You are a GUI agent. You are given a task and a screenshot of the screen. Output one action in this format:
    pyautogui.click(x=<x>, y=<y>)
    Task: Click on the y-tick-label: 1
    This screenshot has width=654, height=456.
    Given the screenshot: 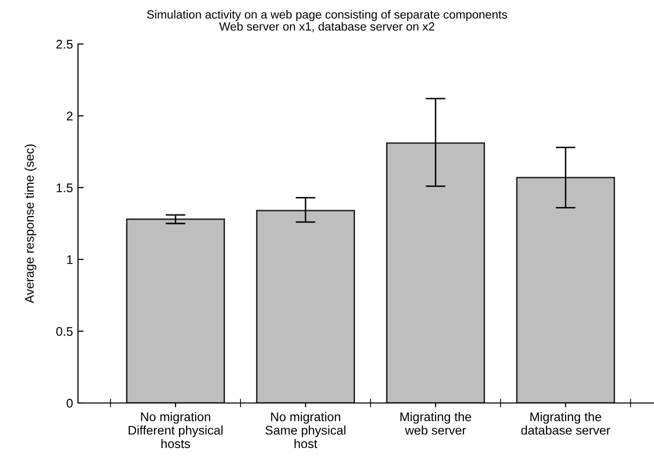 What is the action you would take?
    pyautogui.click(x=70, y=259)
    